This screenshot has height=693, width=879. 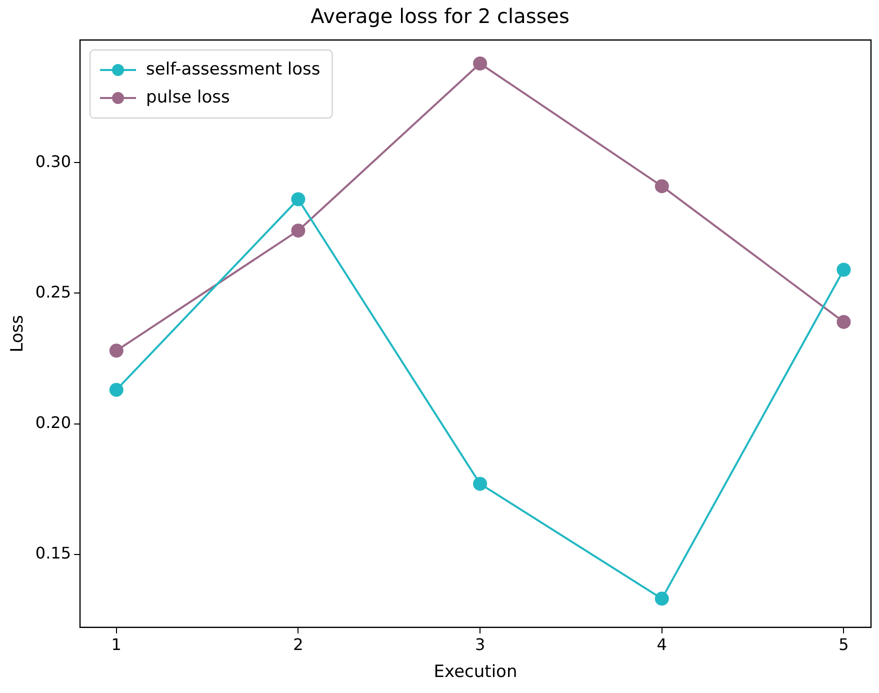 What do you see at coordinates (188, 97) in the screenshot?
I see `legend-label: pulse loss` at bounding box center [188, 97].